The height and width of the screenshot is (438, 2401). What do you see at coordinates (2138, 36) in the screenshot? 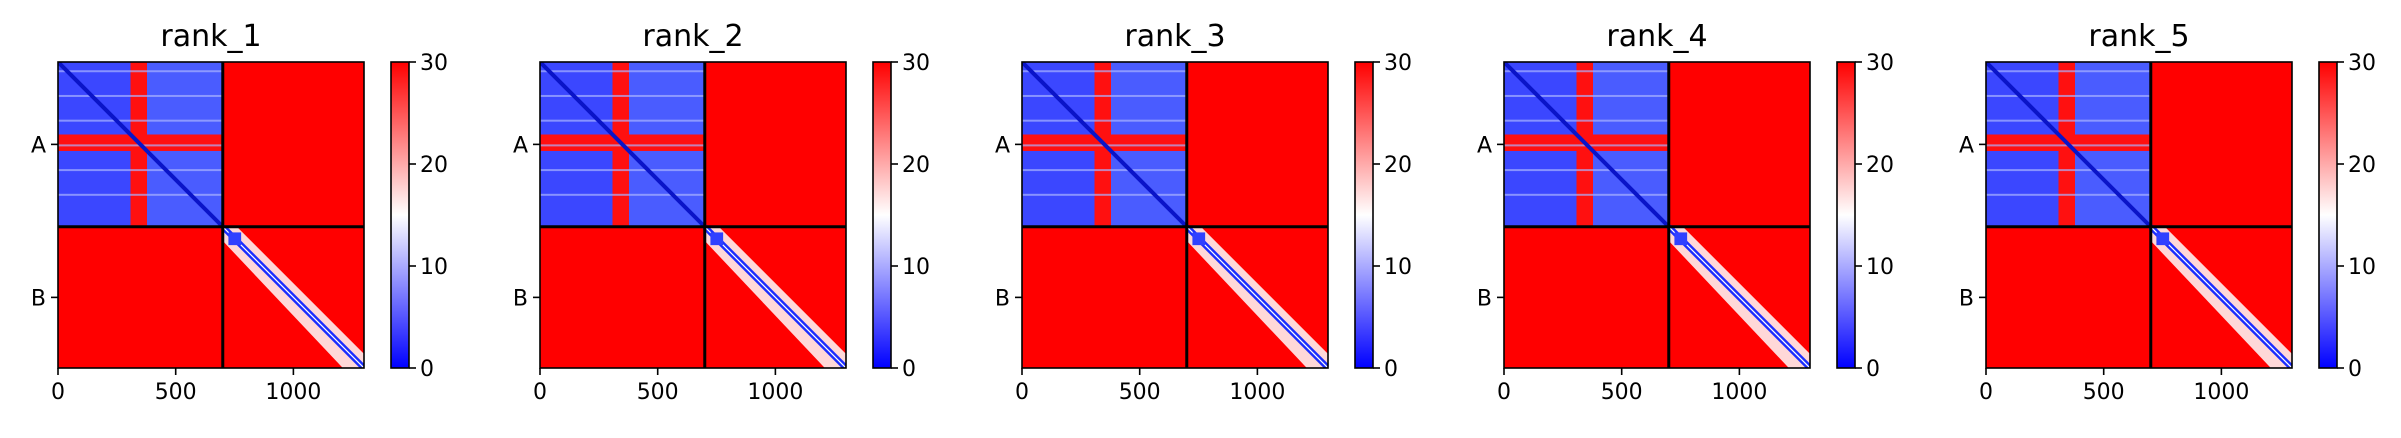
I see `chart-title: rank_5` at bounding box center [2138, 36].